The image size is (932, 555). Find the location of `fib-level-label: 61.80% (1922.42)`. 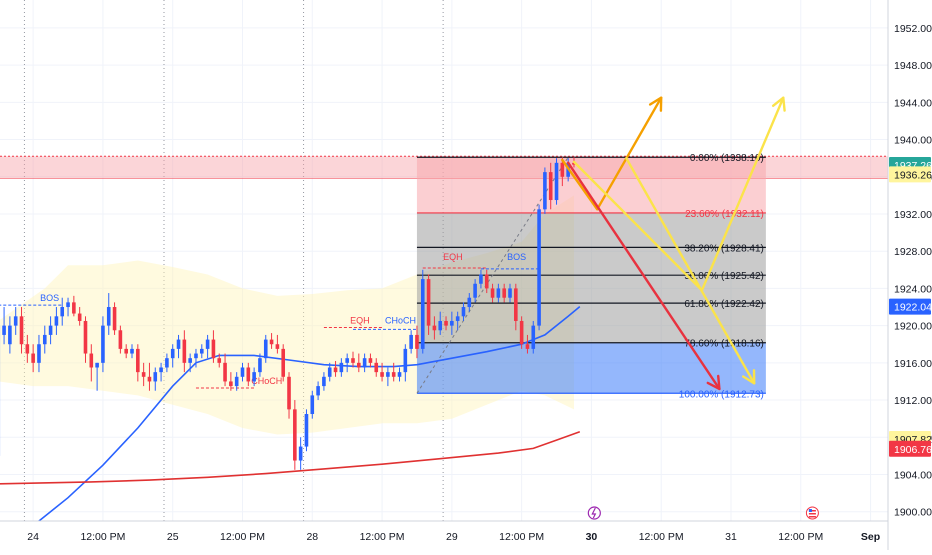

fib-level-label: 61.80% (1922.42) is located at coordinates (724, 304).